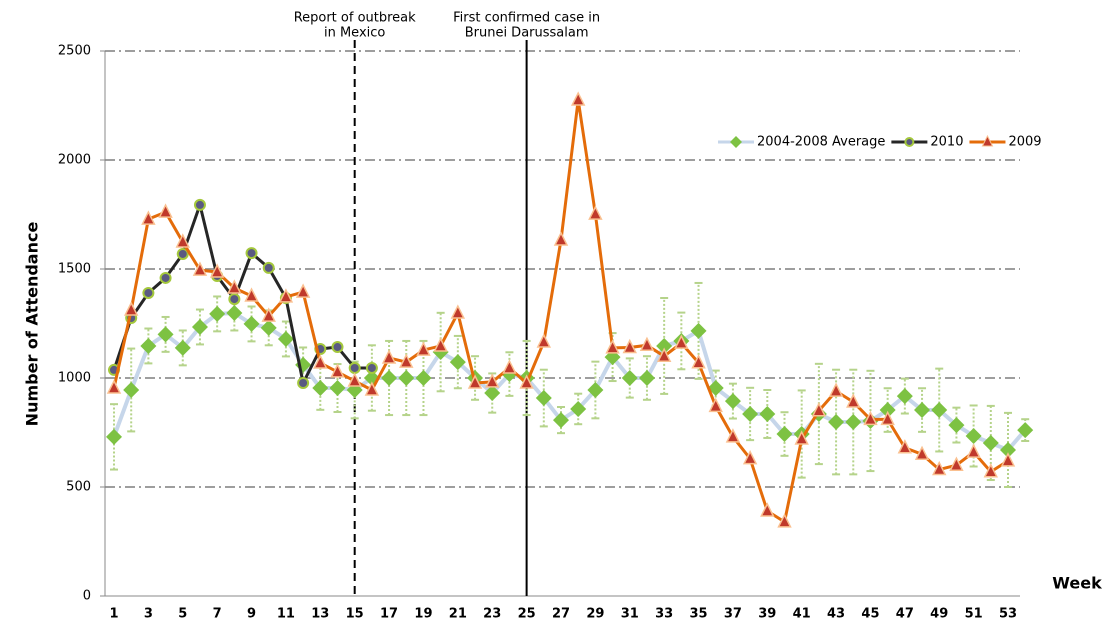  Describe the element at coordinates (595, 614) in the screenshot. I see `x-tick-label: 29` at that location.